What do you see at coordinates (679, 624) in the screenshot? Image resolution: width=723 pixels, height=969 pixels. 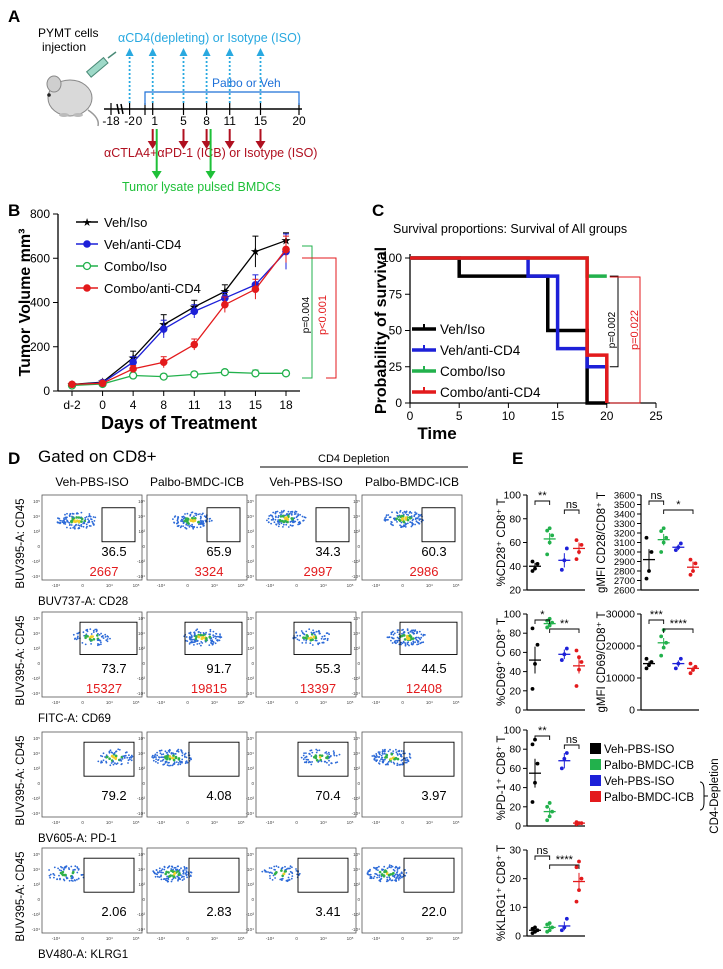 I see `sig-label: ****` at bounding box center [679, 624].